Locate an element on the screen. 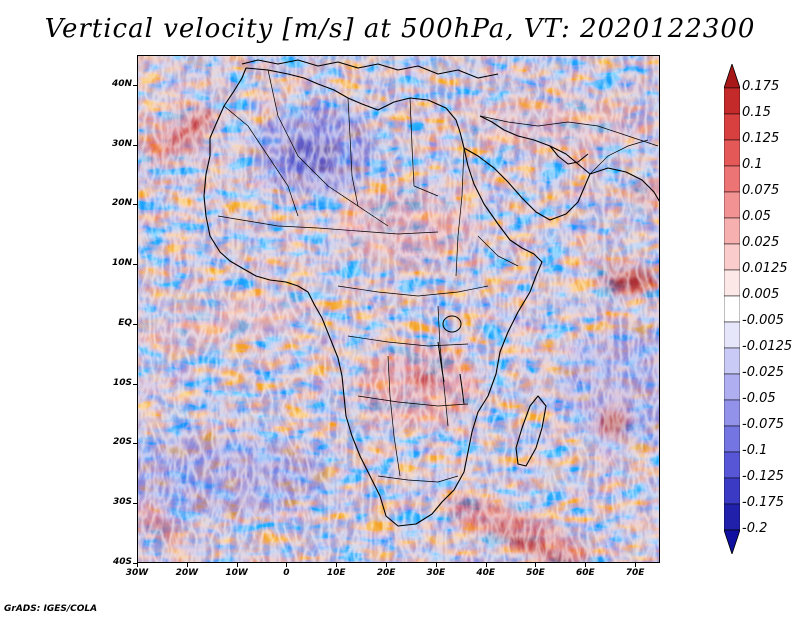 Image resolution: width=800 pixels, height=618 pixels. grads-credit: GrADS: IGES/COLA is located at coordinates (51, 609).